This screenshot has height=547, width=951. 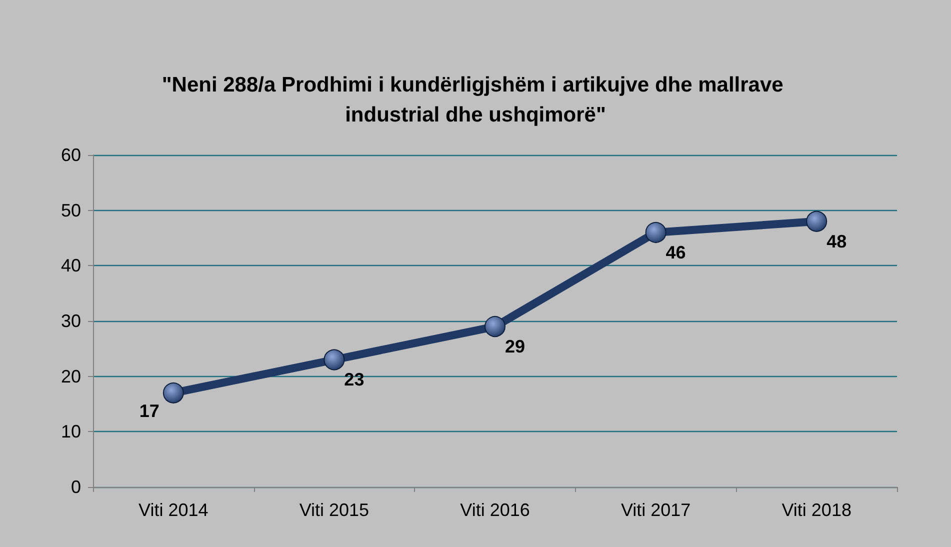 I want to click on x-tick-label: Viti 2018, so click(x=817, y=510).